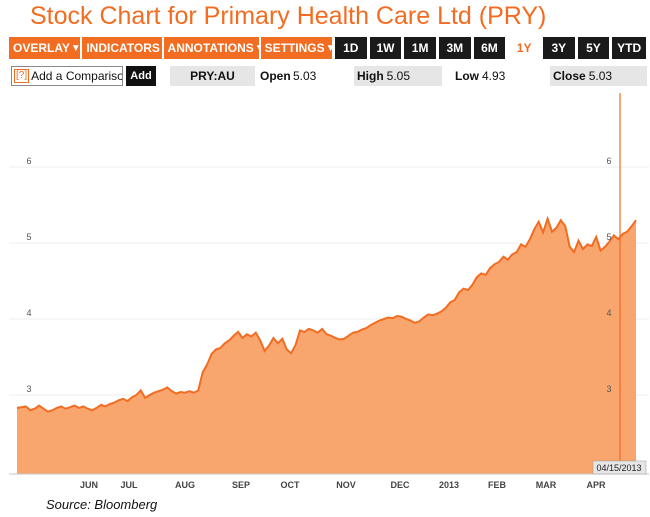  What do you see at coordinates (102, 504) in the screenshot?
I see `source-note: Source: Bloomberg` at bounding box center [102, 504].